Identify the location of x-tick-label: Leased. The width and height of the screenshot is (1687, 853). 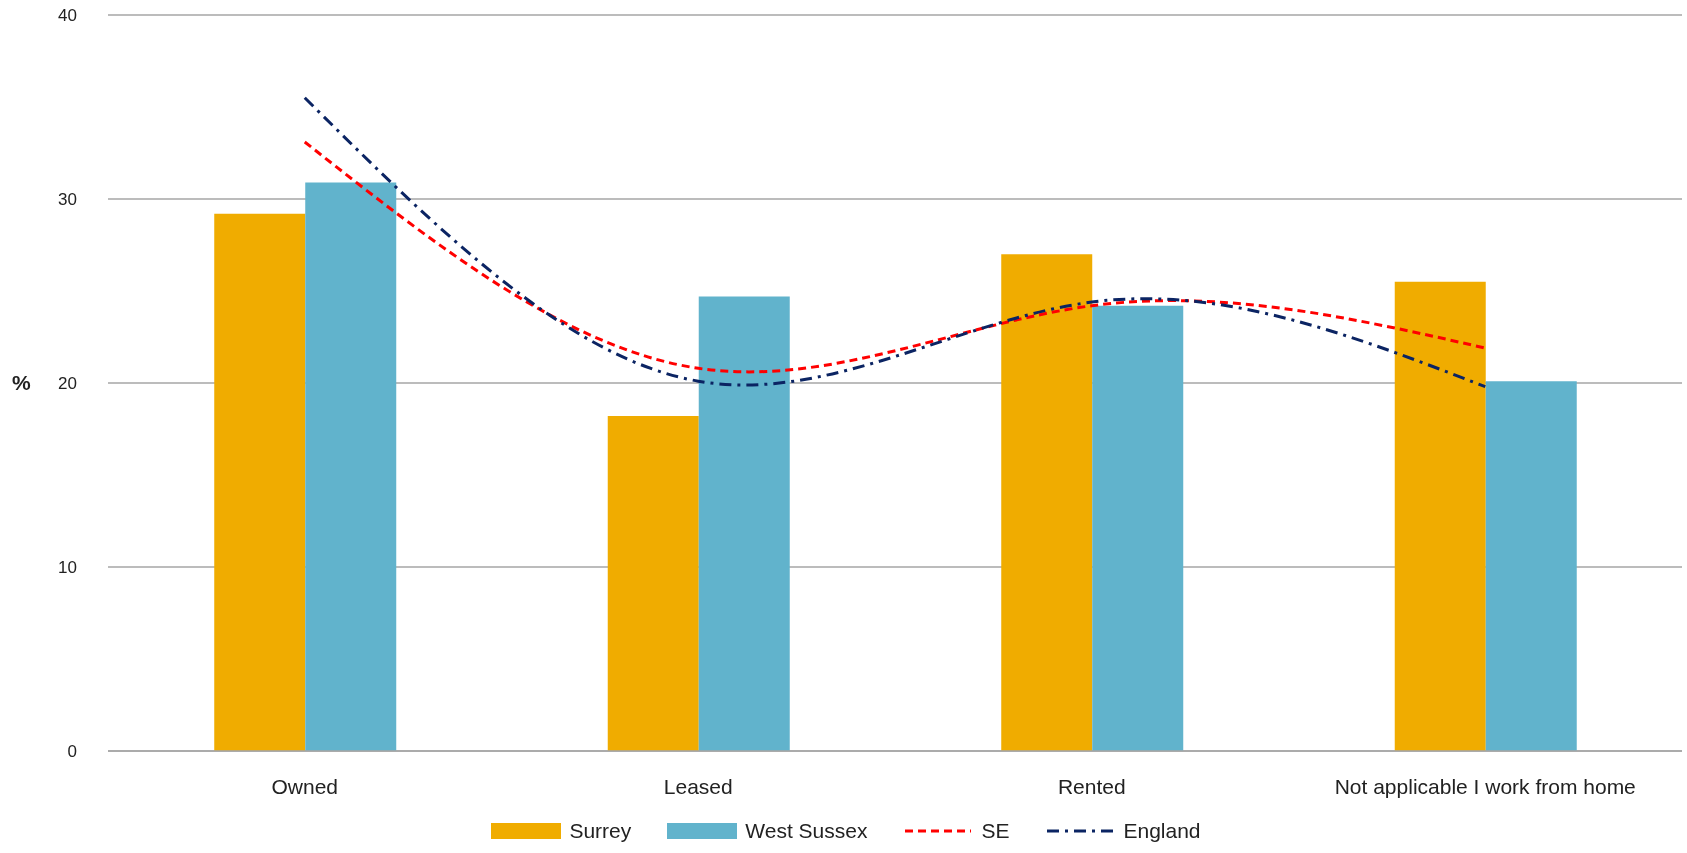
(698, 786).